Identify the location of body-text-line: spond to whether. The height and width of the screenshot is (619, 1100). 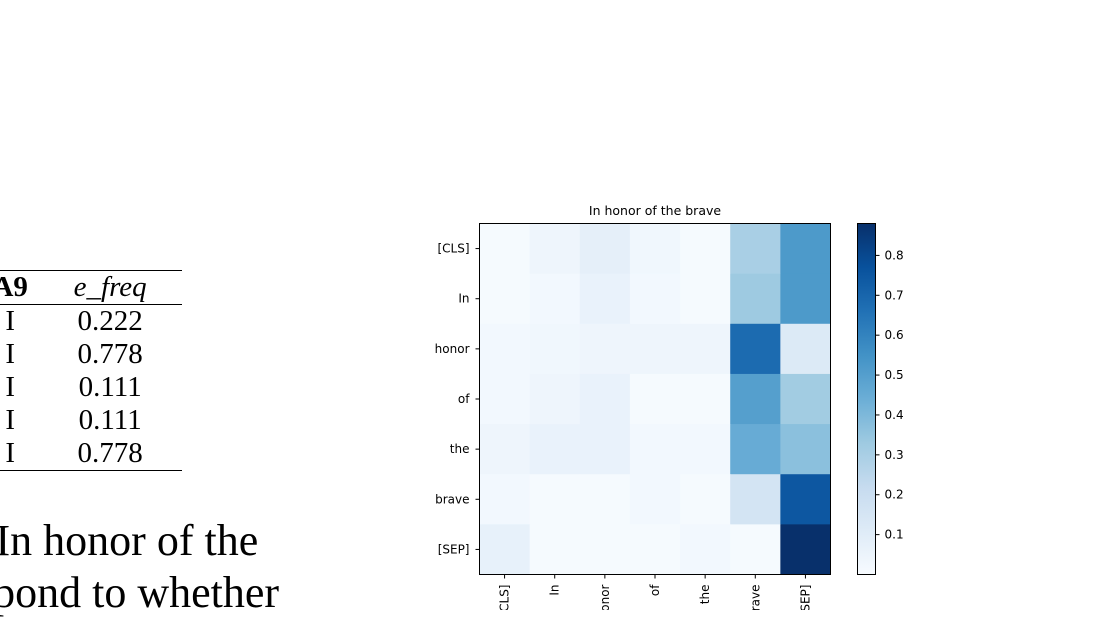
(140, 592).